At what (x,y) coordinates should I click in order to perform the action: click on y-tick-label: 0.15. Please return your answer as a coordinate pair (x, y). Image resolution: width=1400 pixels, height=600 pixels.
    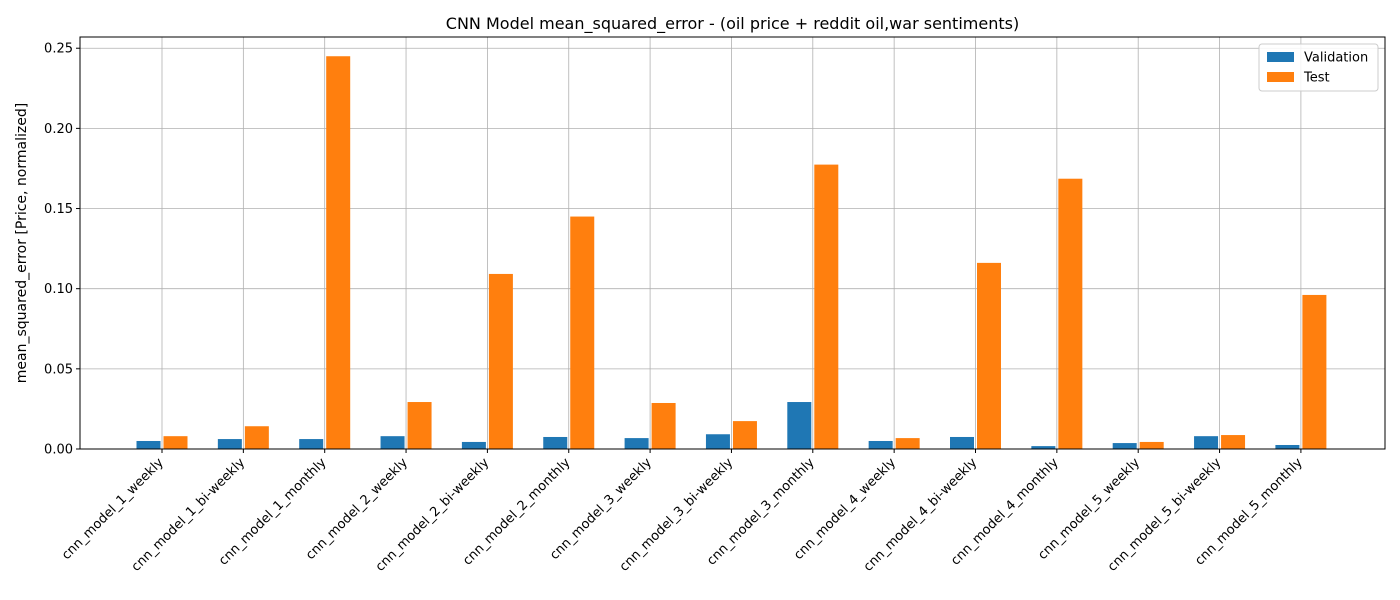
    Looking at the image, I should click on (58, 209).